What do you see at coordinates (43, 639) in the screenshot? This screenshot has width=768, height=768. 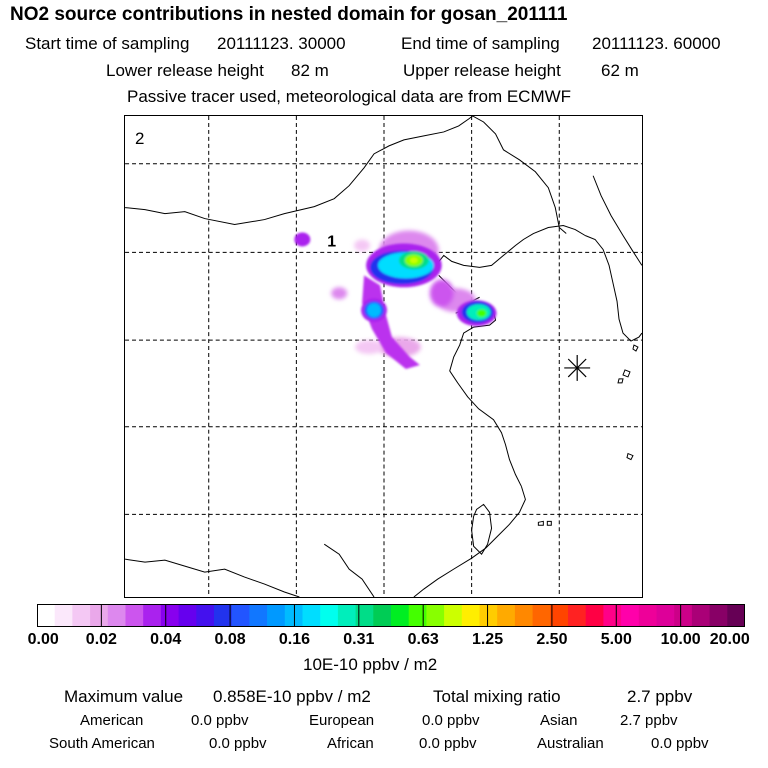 I see `colorbar-tick-label: 0.00` at bounding box center [43, 639].